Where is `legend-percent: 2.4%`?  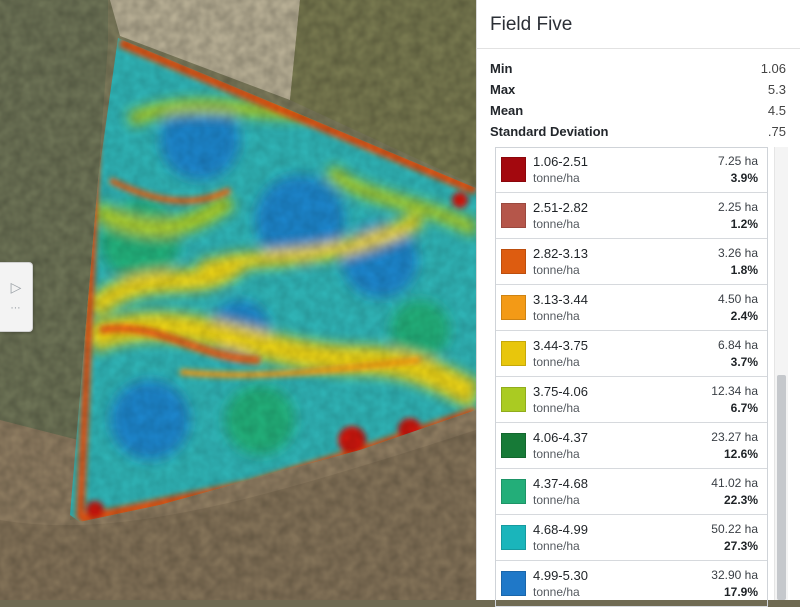 legend-percent: 2.4% is located at coordinates (744, 316).